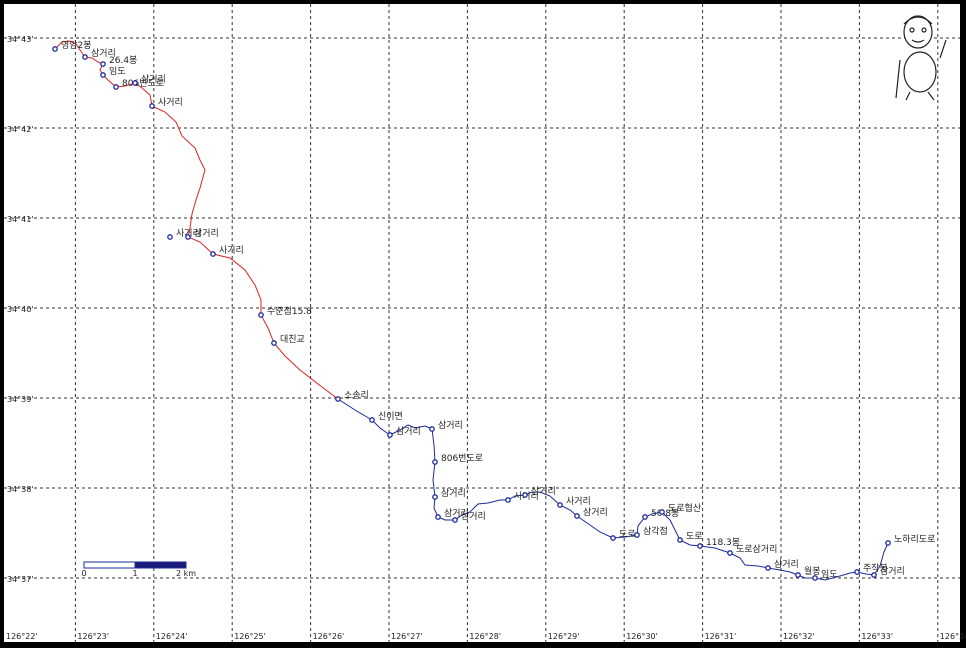  What do you see at coordinates (292, 339) in the screenshot?
I see `waypoint-label: 대친교` at bounding box center [292, 339].